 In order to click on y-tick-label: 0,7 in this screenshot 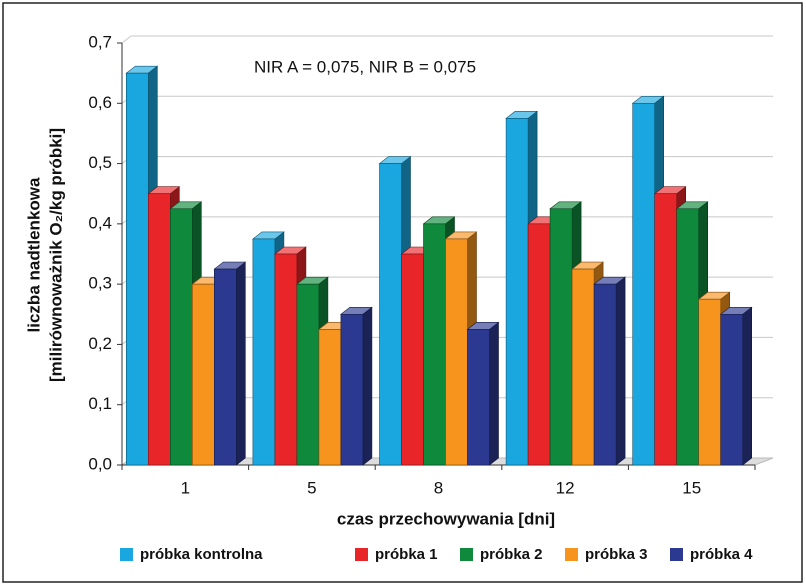, I will do `click(100, 41)`.